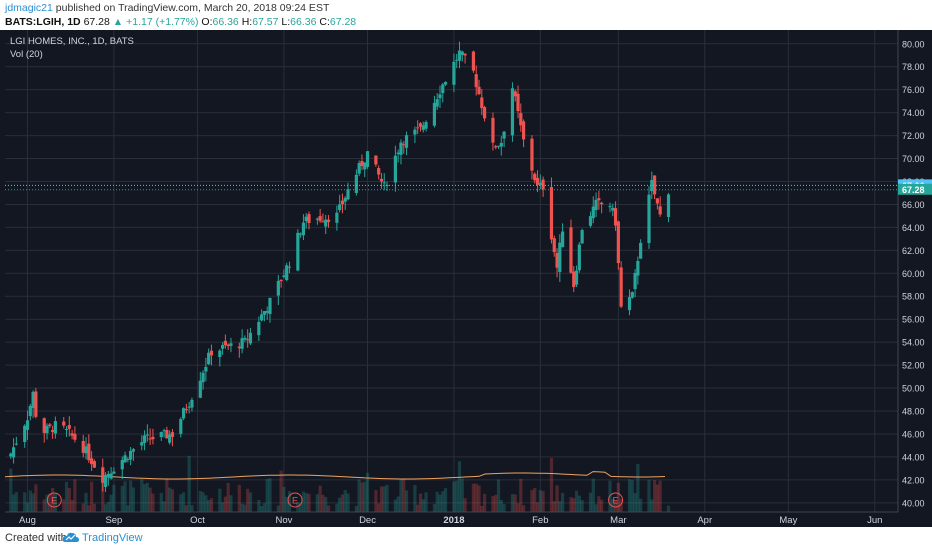 This screenshot has height=550, width=932. Describe the element at coordinates (112, 538) in the screenshot. I see `tradingview-brand: TradingView` at that location.